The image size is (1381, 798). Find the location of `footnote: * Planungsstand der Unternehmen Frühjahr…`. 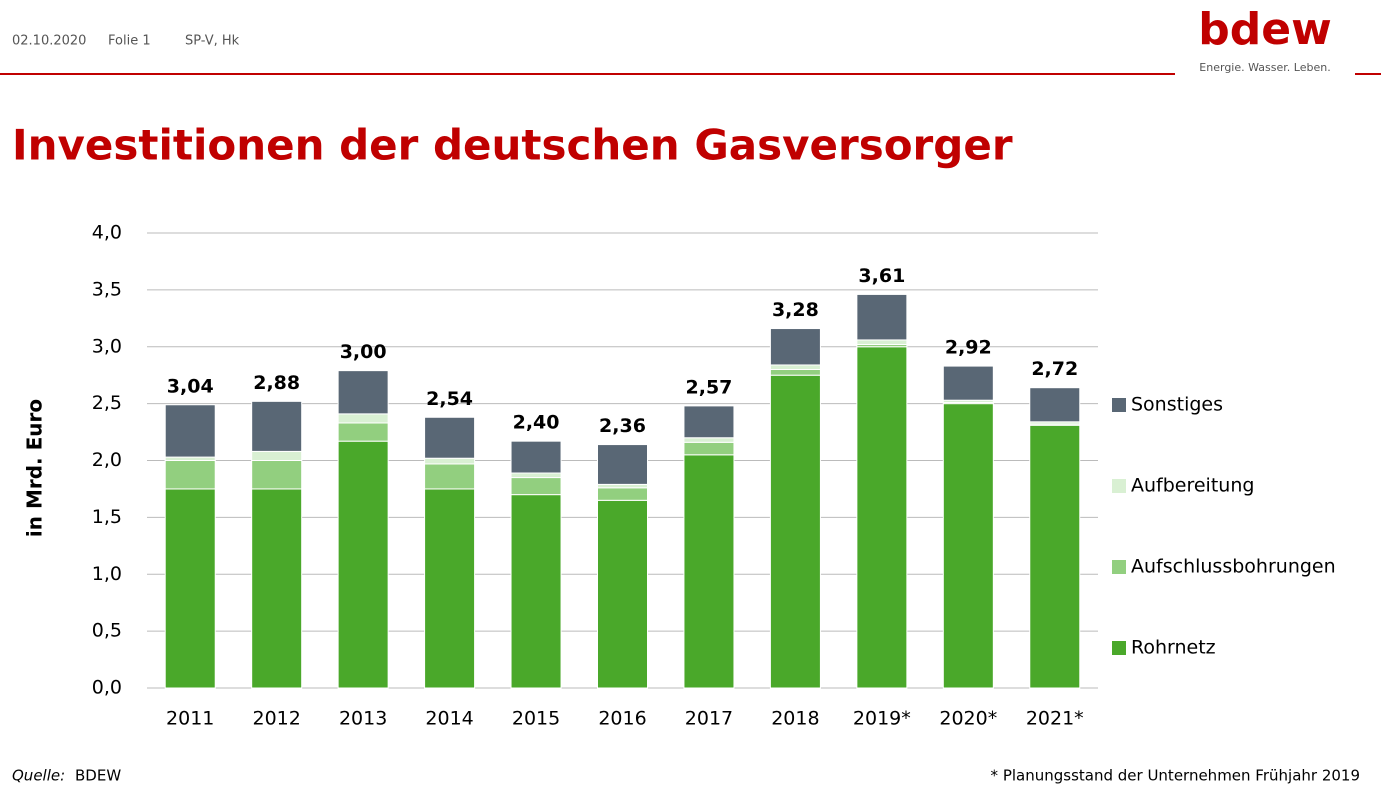

footnote: * Planungsstand der Unternehmen Frühjahr… is located at coordinates (1175, 776).